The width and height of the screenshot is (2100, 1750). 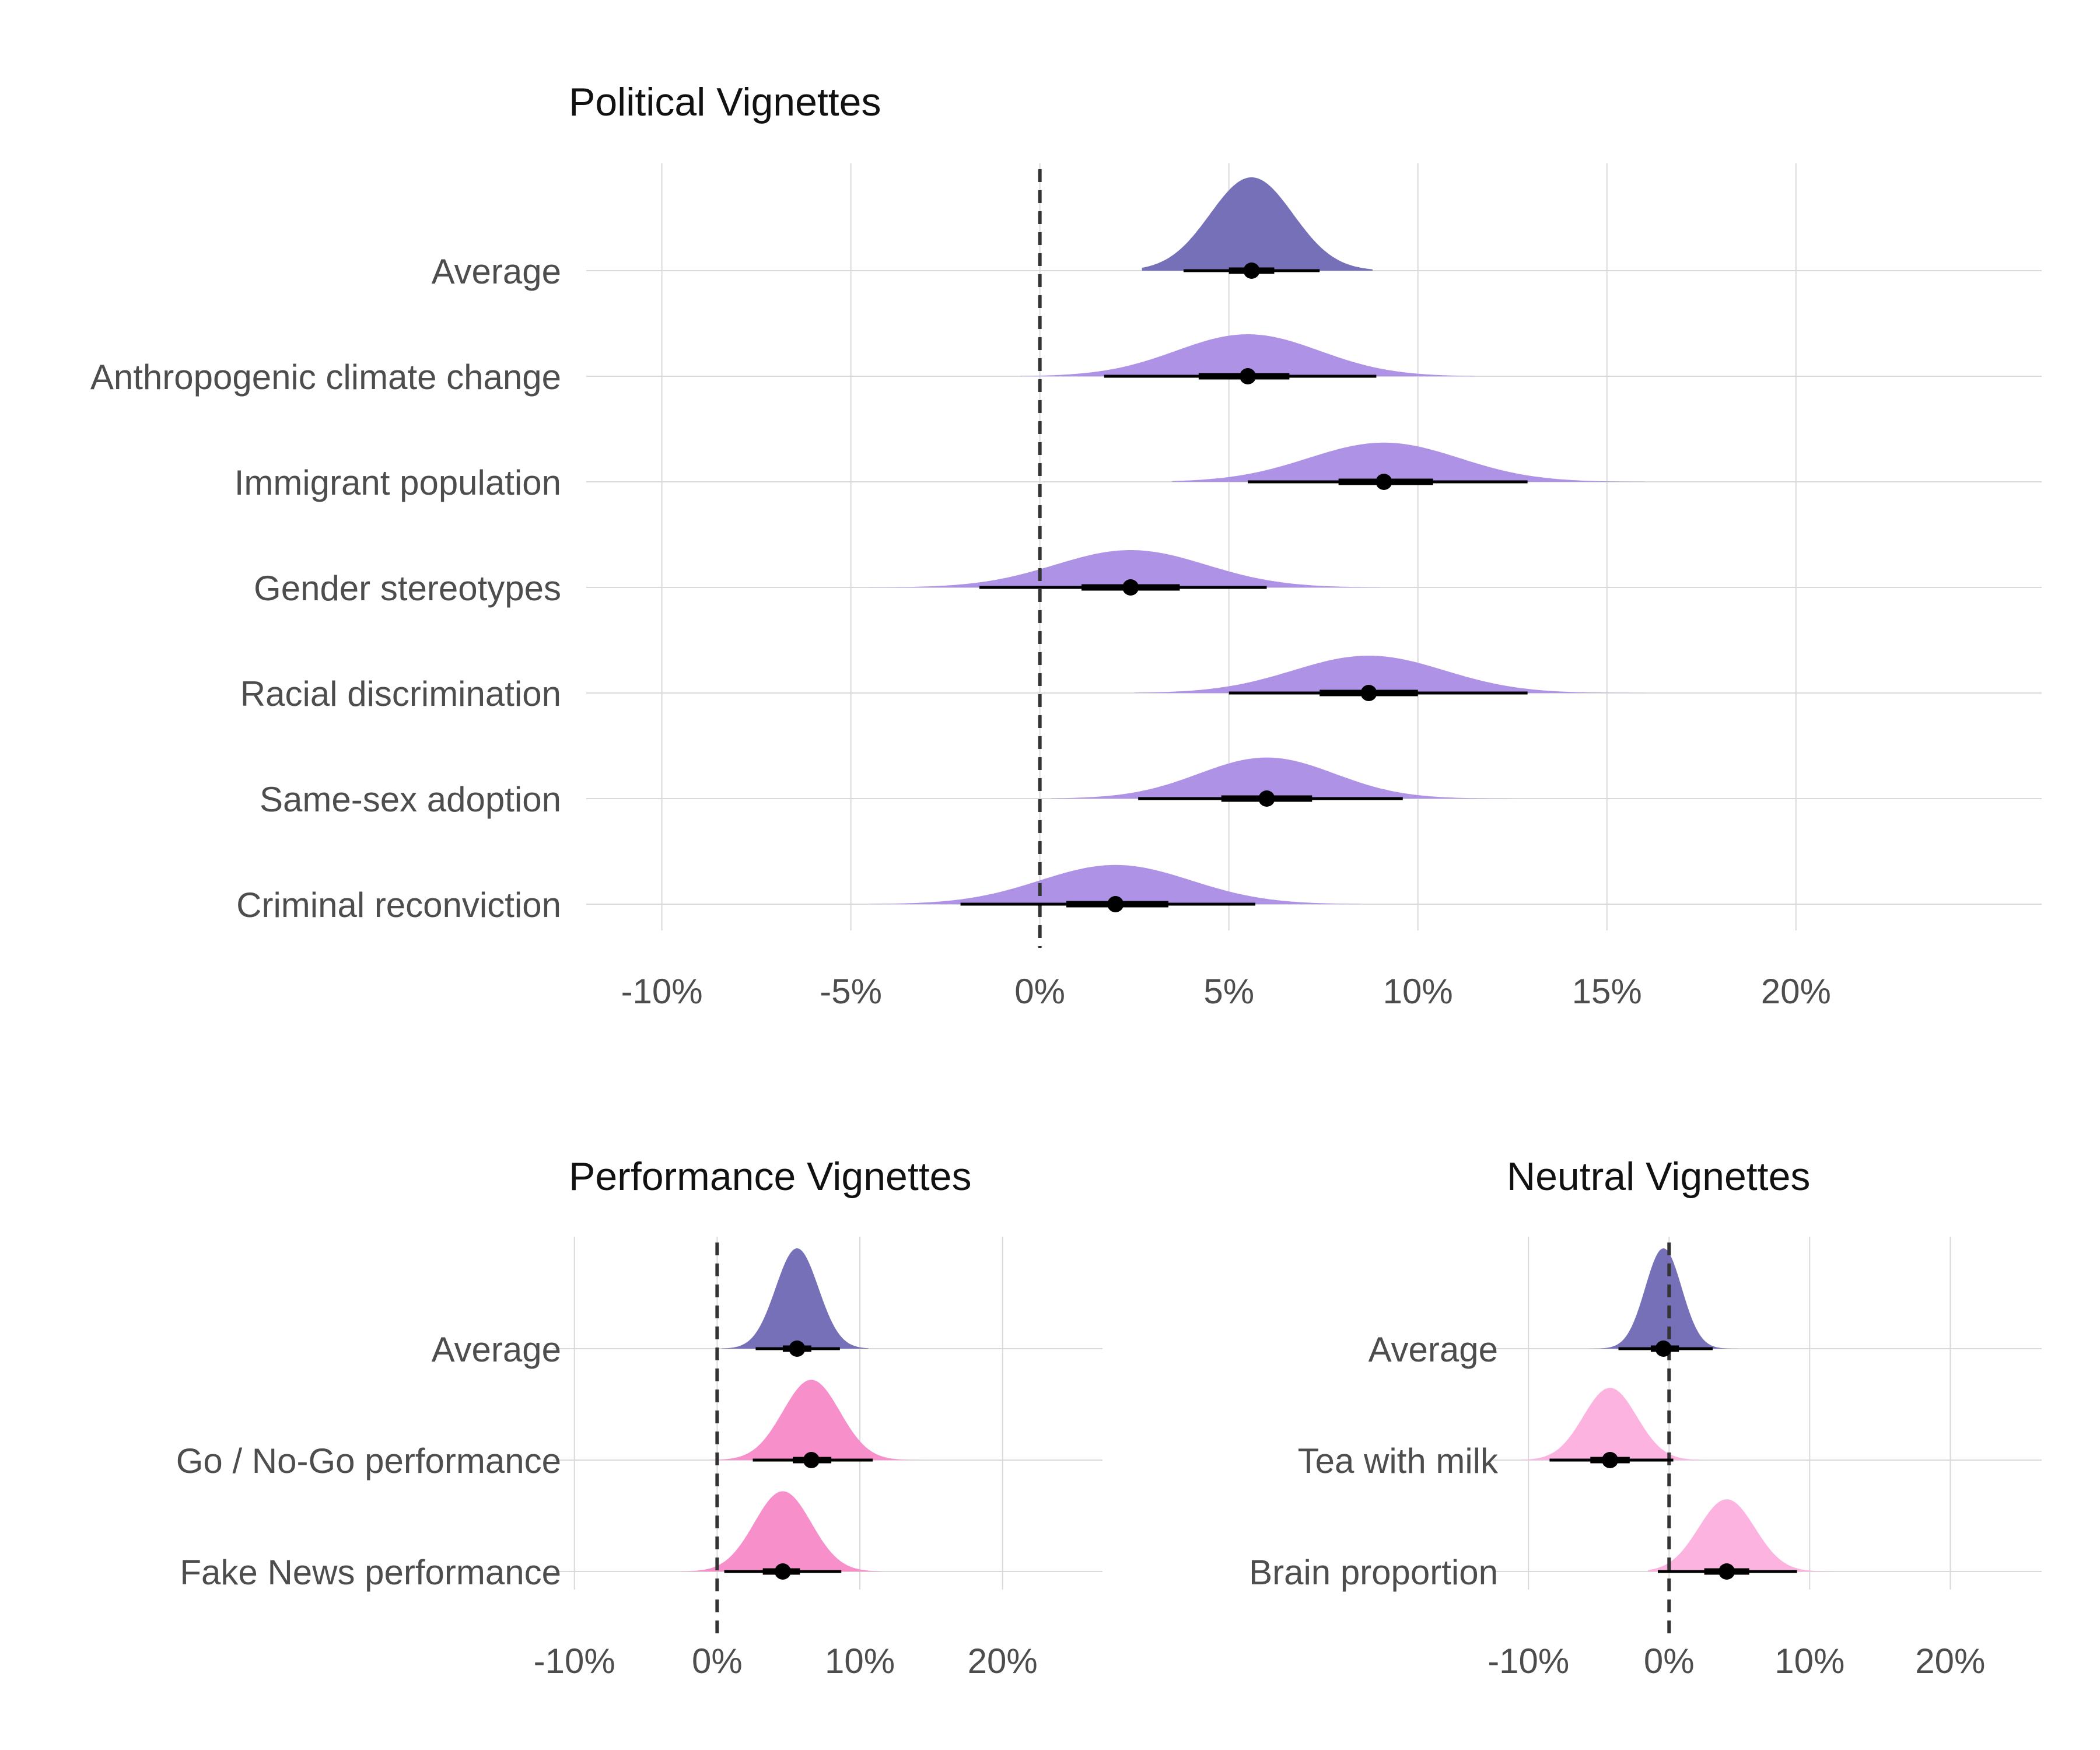 What do you see at coordinates (1373, 1573) in the screenshot?
I see `category-label: Brain proportion` at bounding box center [1373, 1573].